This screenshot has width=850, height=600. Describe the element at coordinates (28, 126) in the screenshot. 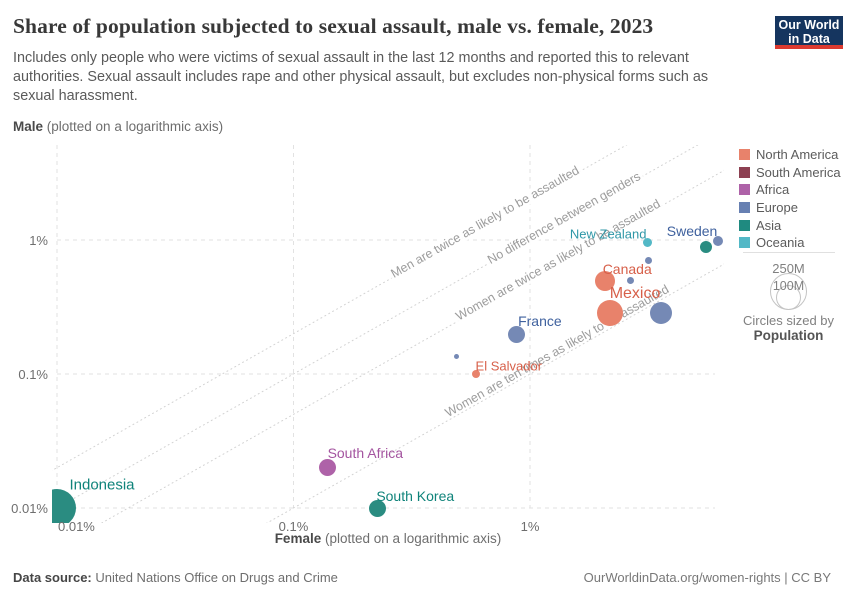

I see `y-axis-title-bold: Male` at that location.